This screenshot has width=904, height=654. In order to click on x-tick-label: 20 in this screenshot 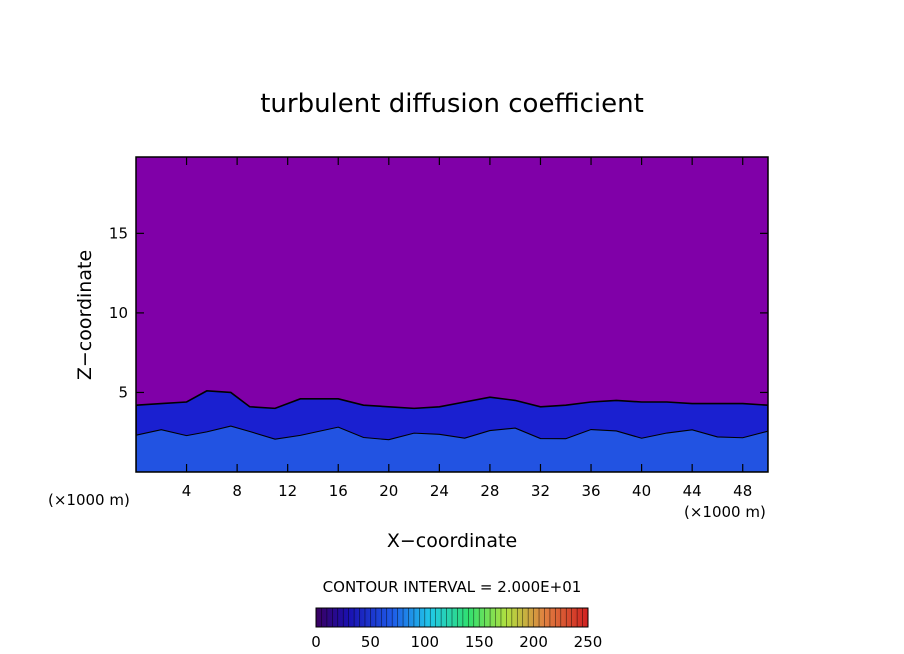, I will do `click(388, 491)`.